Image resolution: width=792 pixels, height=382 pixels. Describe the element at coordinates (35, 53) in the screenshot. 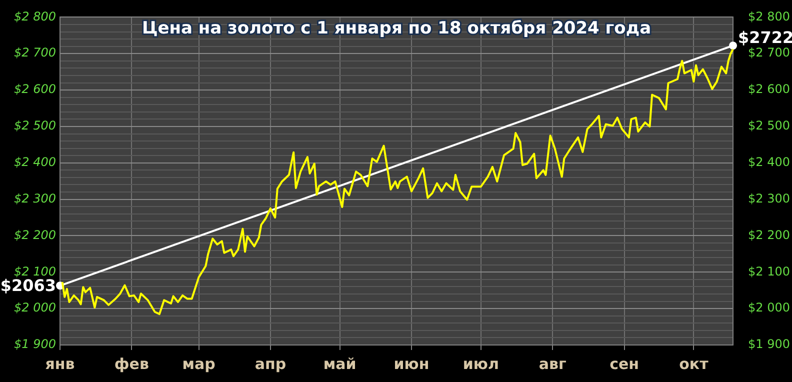

I see `y-tick-label: $2 700` at that location.